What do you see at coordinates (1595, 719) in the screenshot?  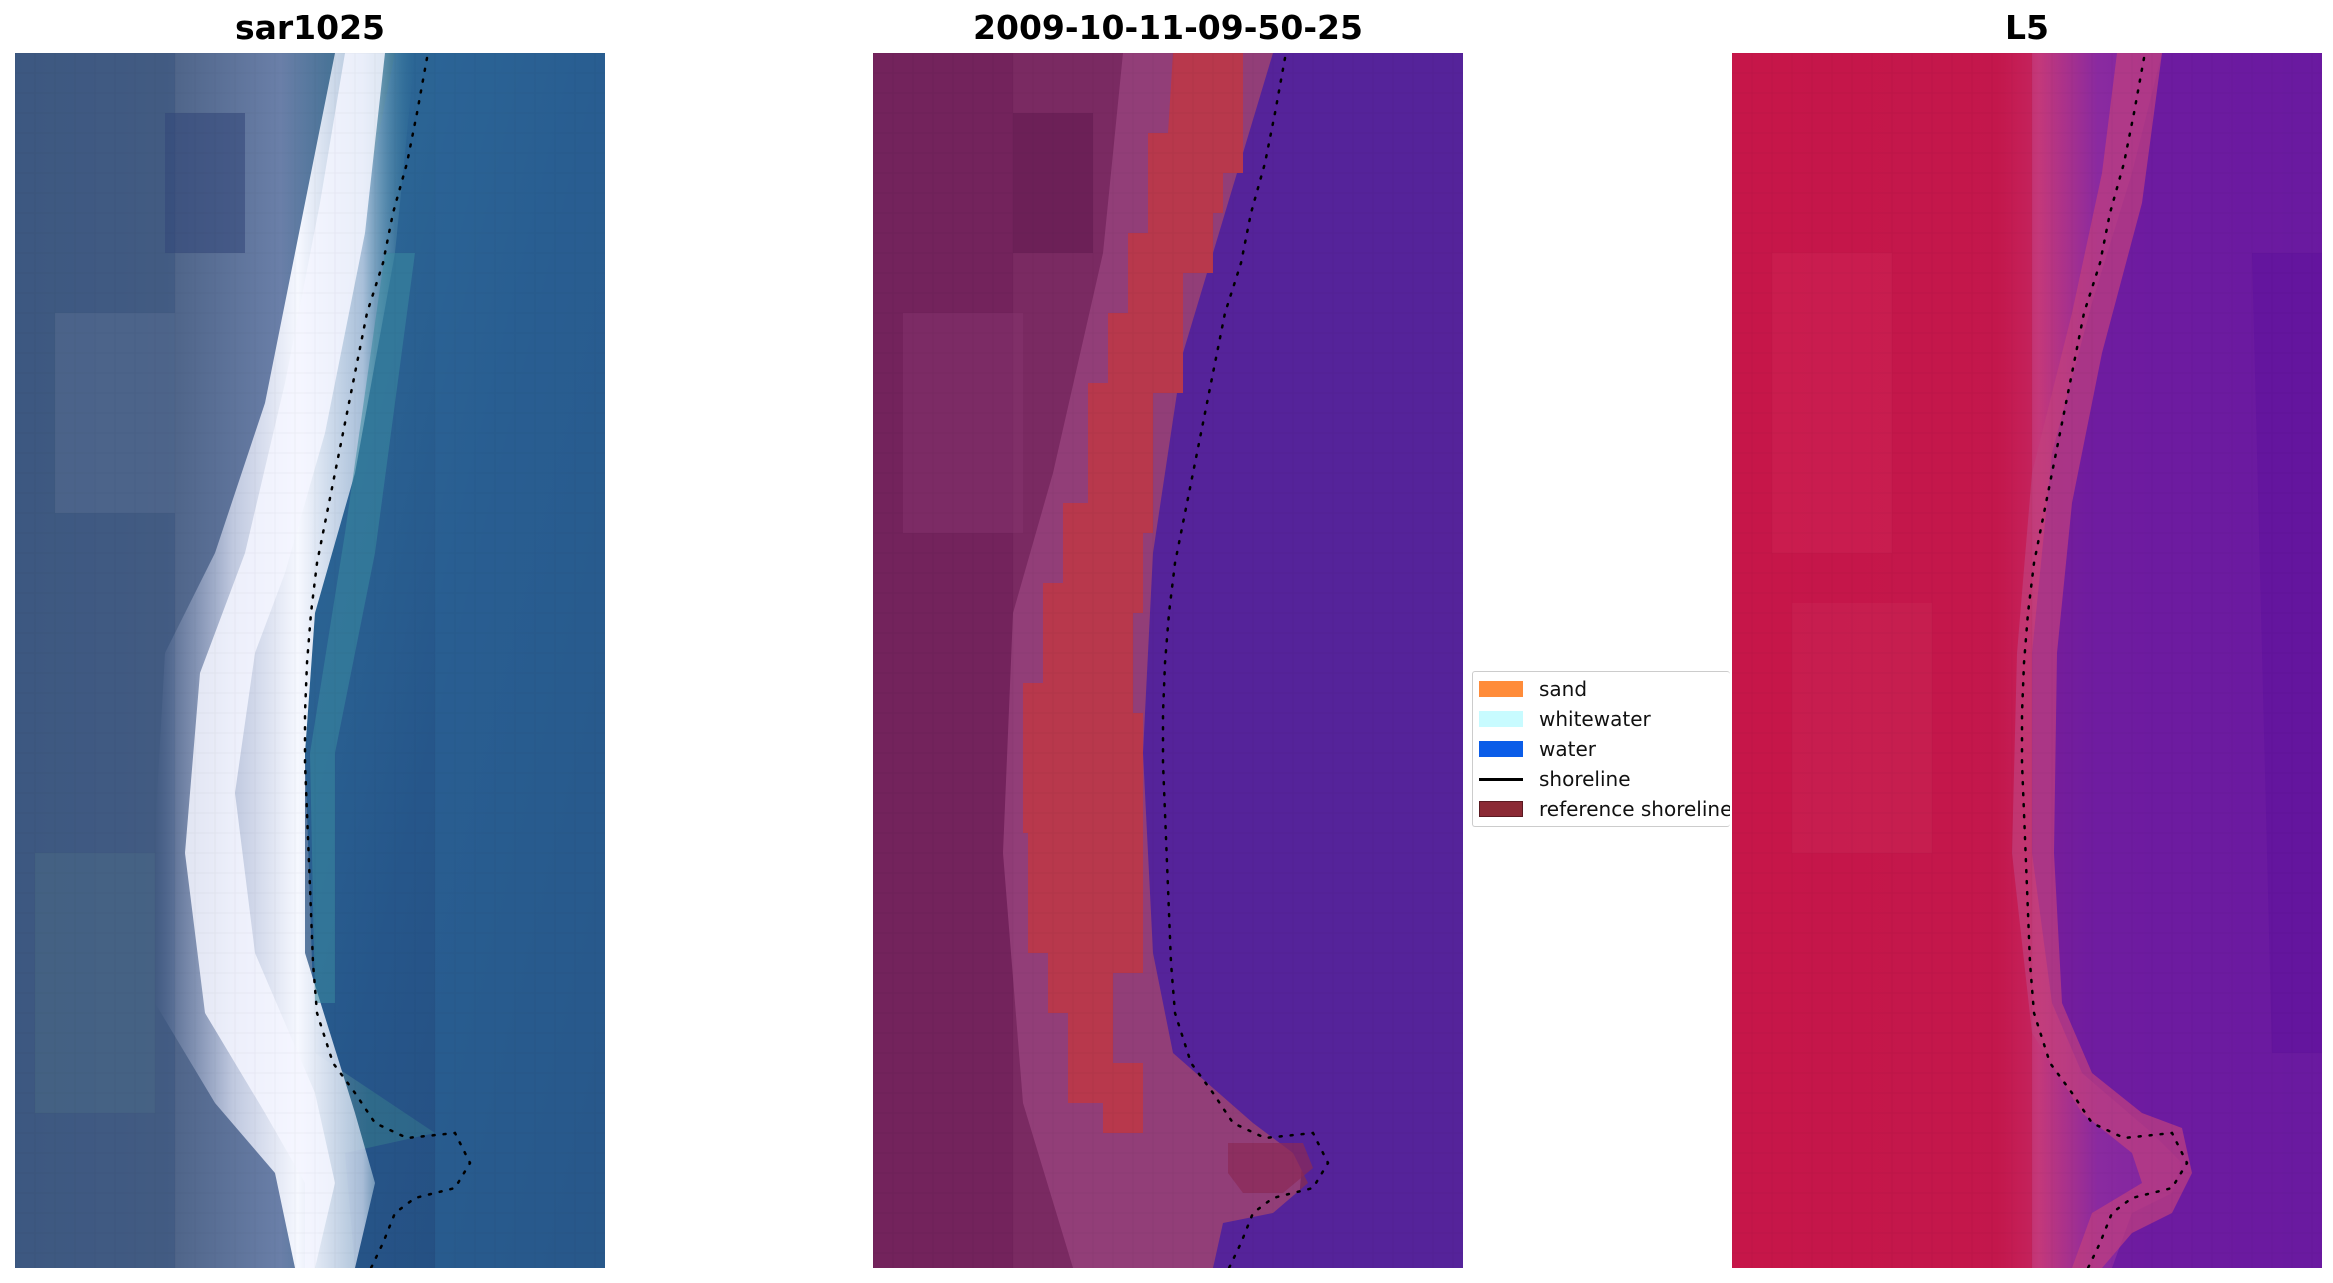 I see `legend-label-whitewater: whitewater` at bounding box center [1595, 719].